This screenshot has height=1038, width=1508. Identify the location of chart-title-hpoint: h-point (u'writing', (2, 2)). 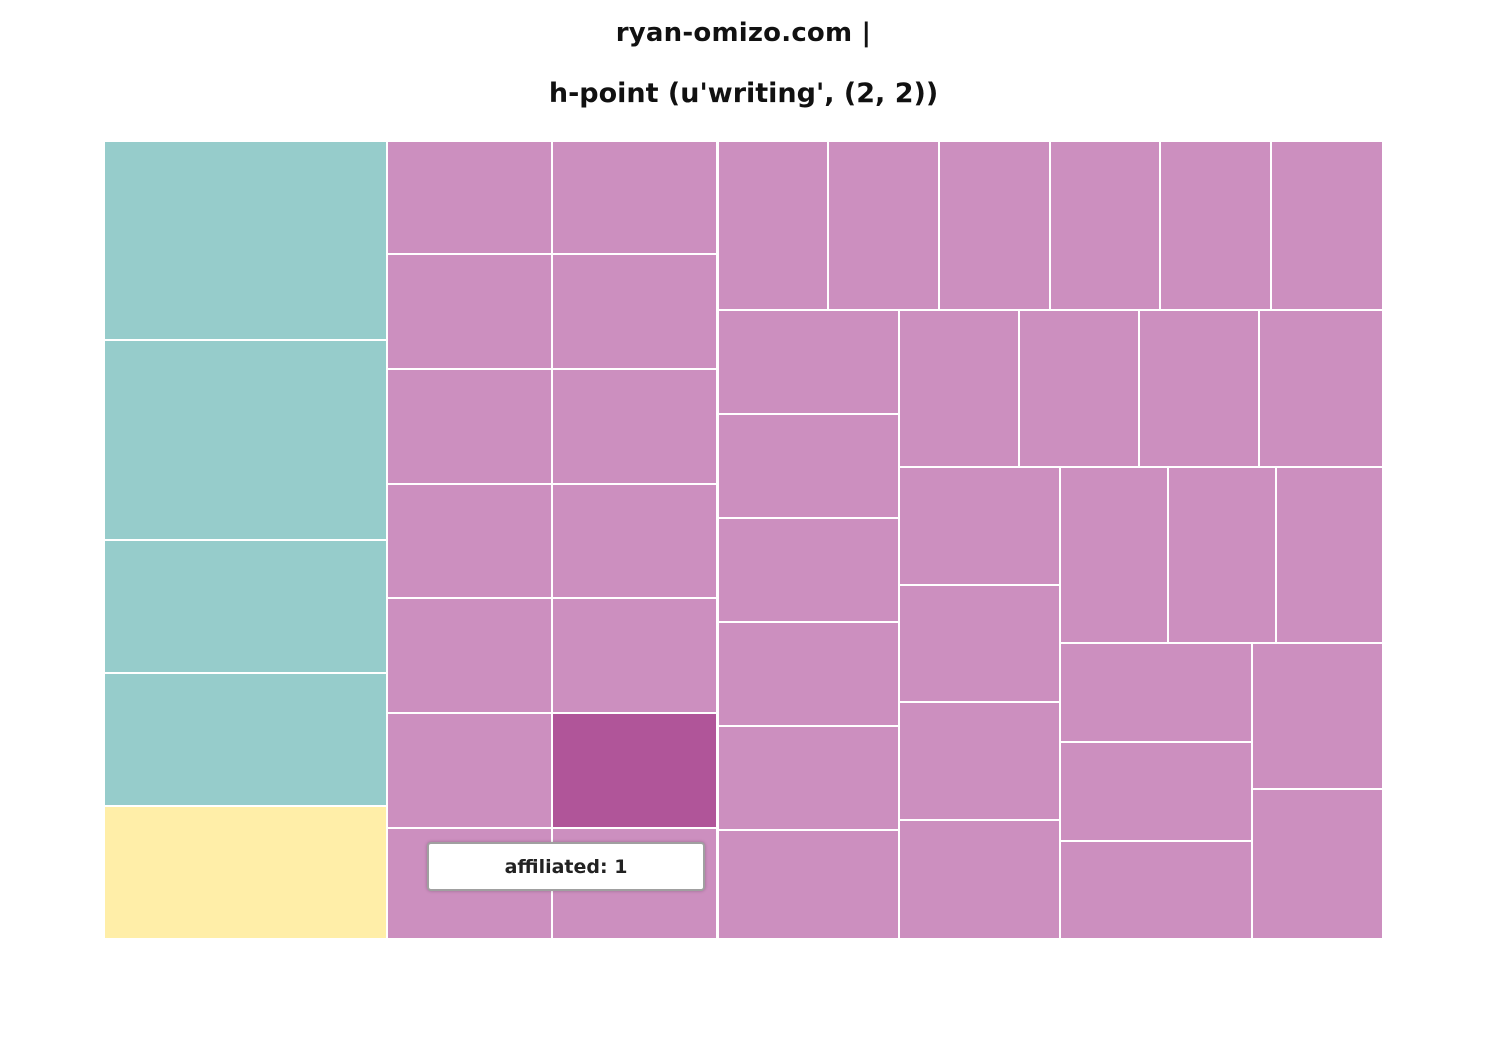
(743, 93).